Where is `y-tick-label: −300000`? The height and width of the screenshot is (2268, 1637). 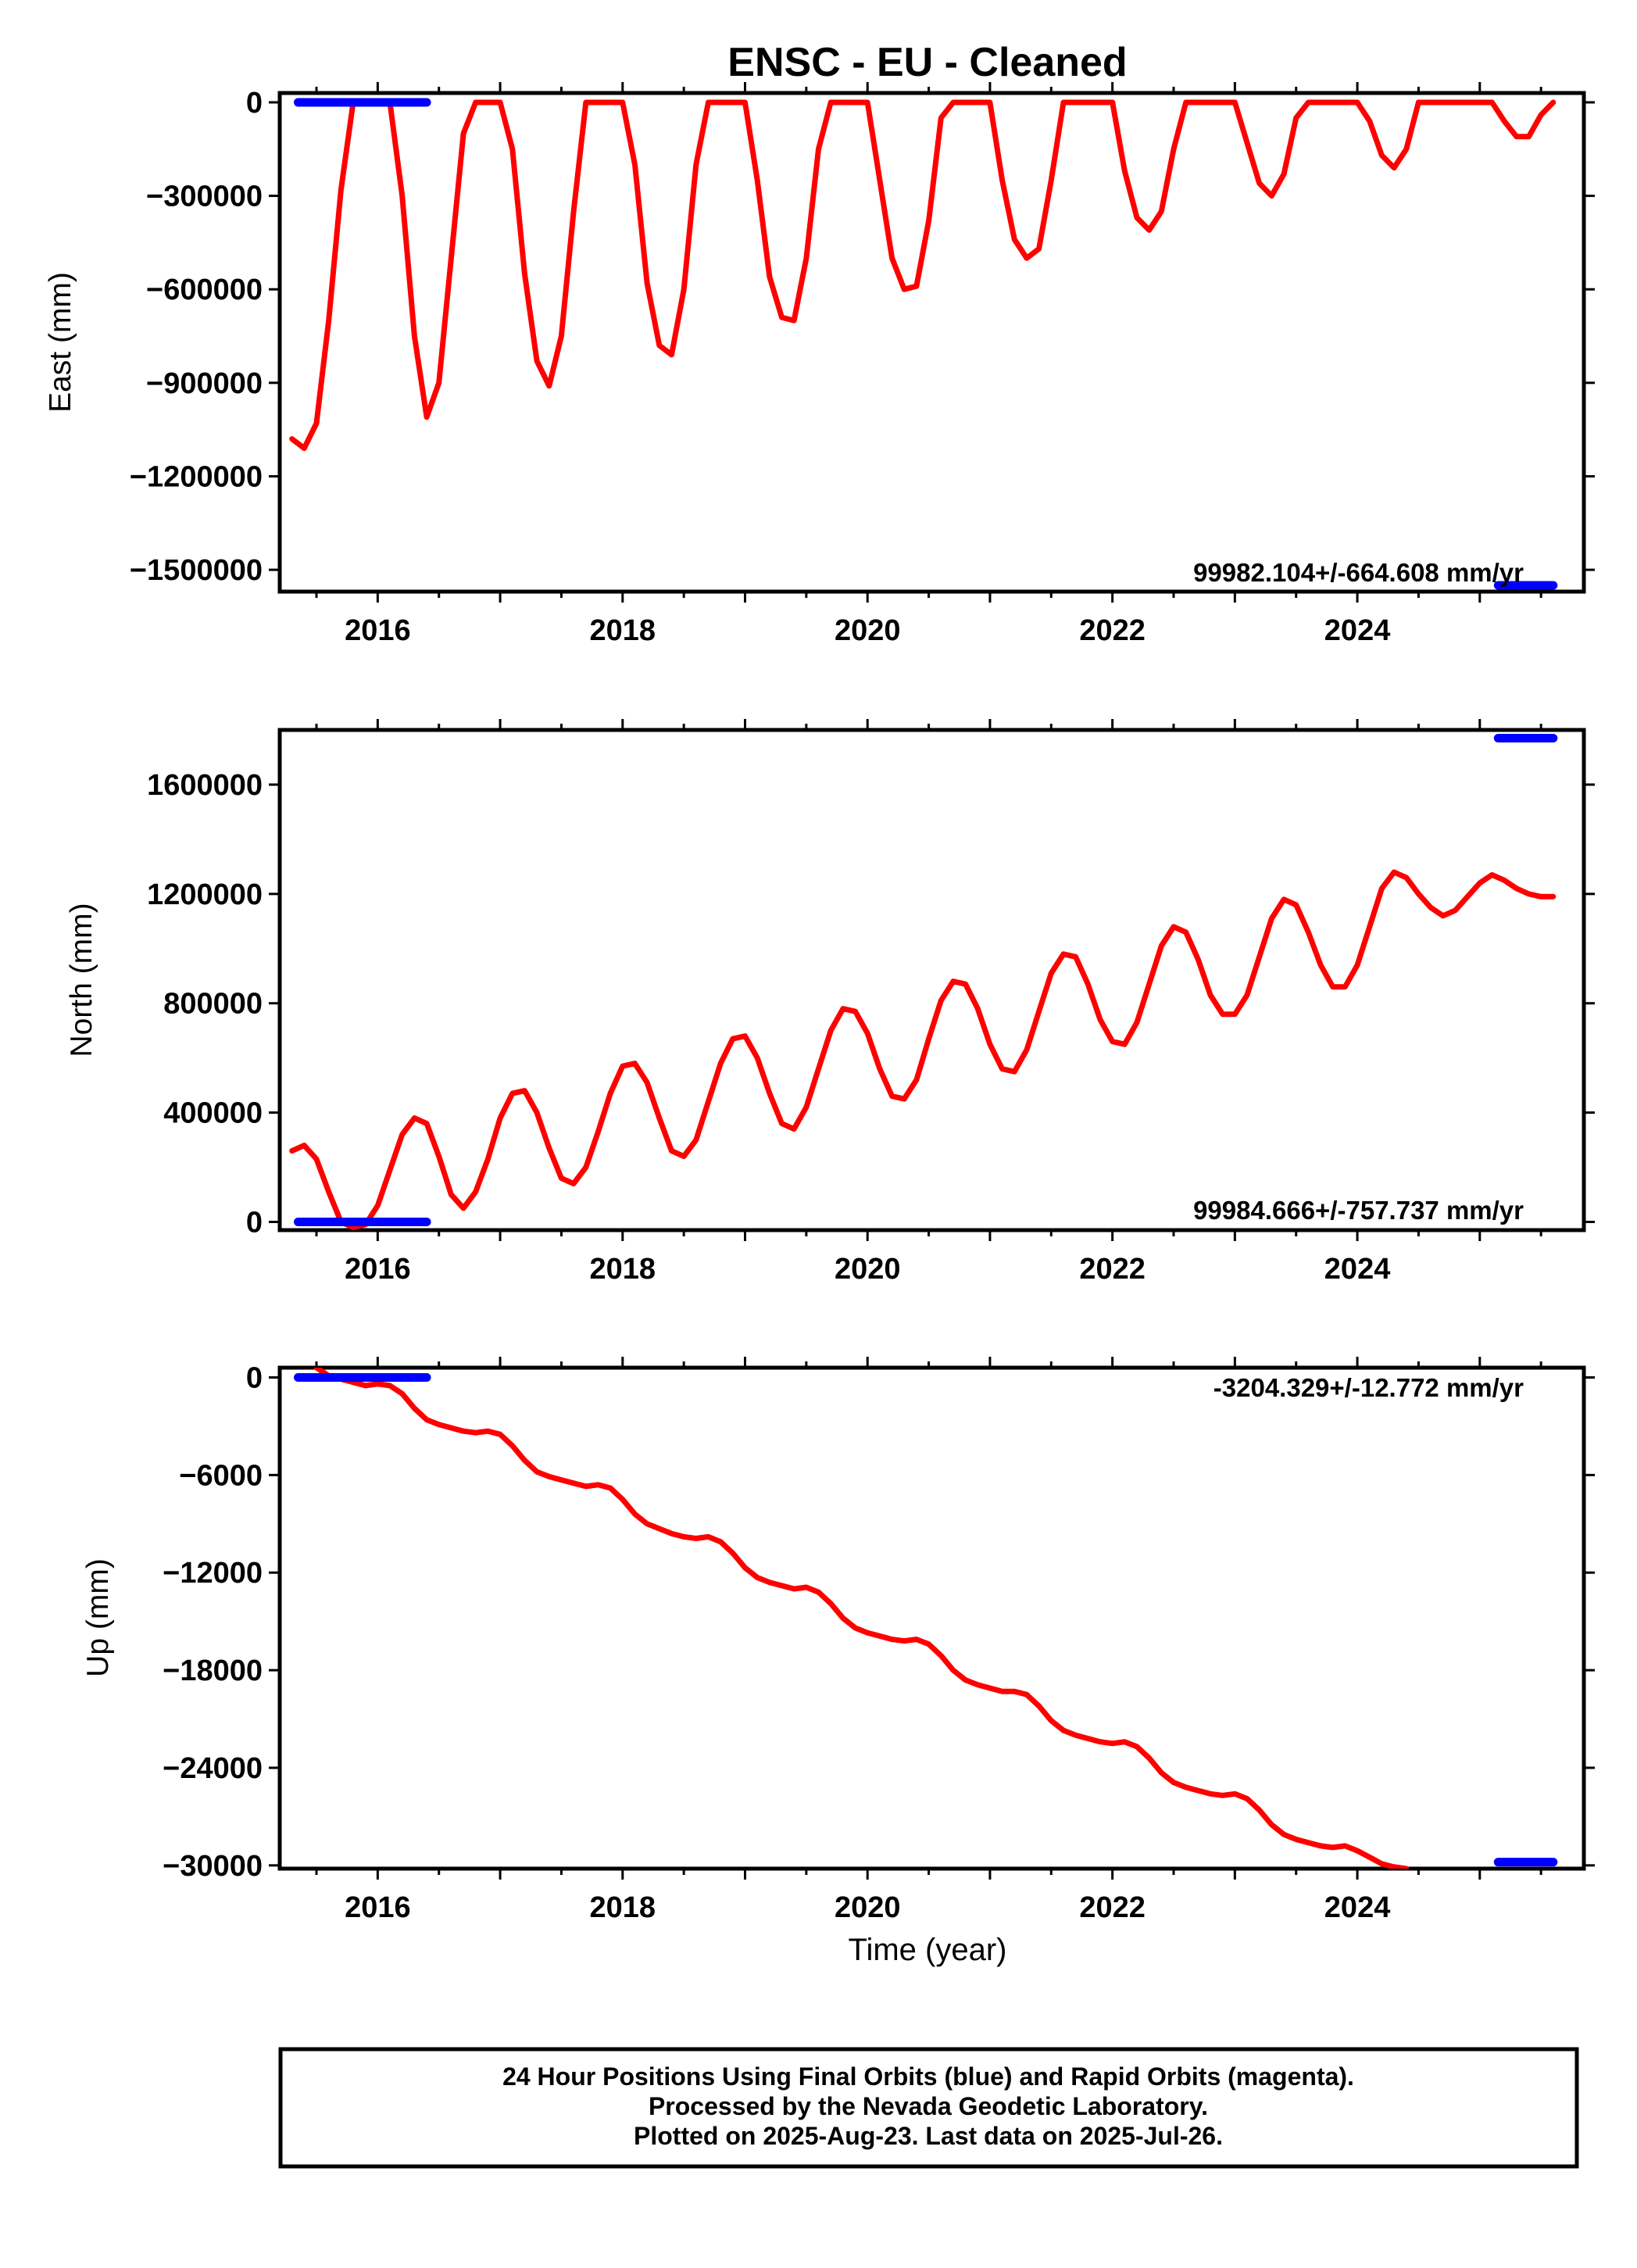
y-tick-label: −300000 is located at coordinates (204, 197).